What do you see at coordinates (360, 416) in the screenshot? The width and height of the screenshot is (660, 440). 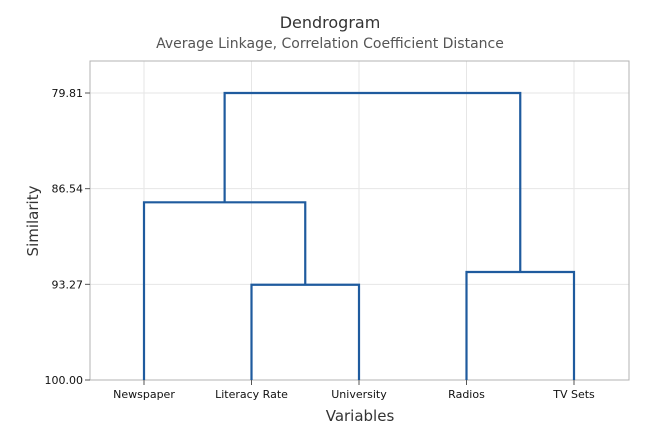 I see `x-axis-label: Variables` at bounding box center [360, 416].